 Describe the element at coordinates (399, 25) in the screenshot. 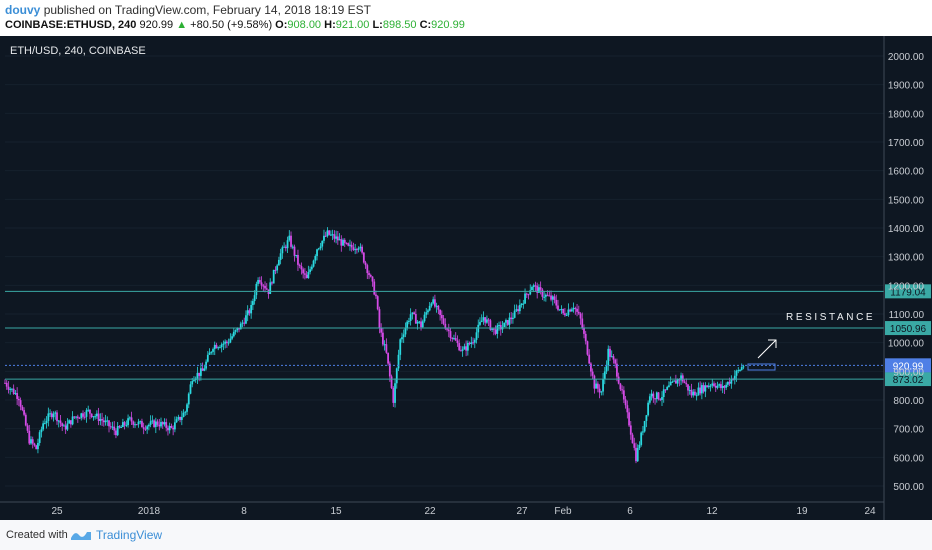

I see `low-value: 898.50` at that location.